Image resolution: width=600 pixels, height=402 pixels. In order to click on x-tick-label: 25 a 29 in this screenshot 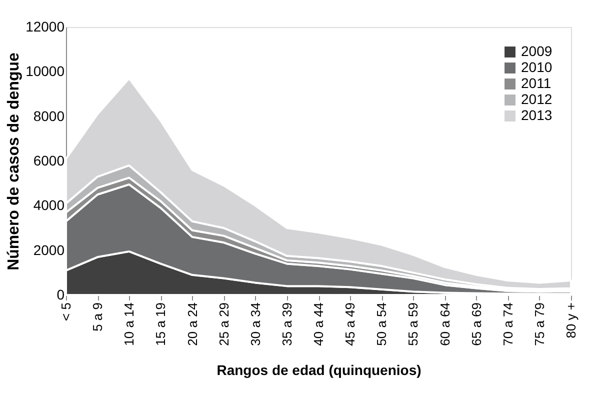, I will do `click(224, 324)`.